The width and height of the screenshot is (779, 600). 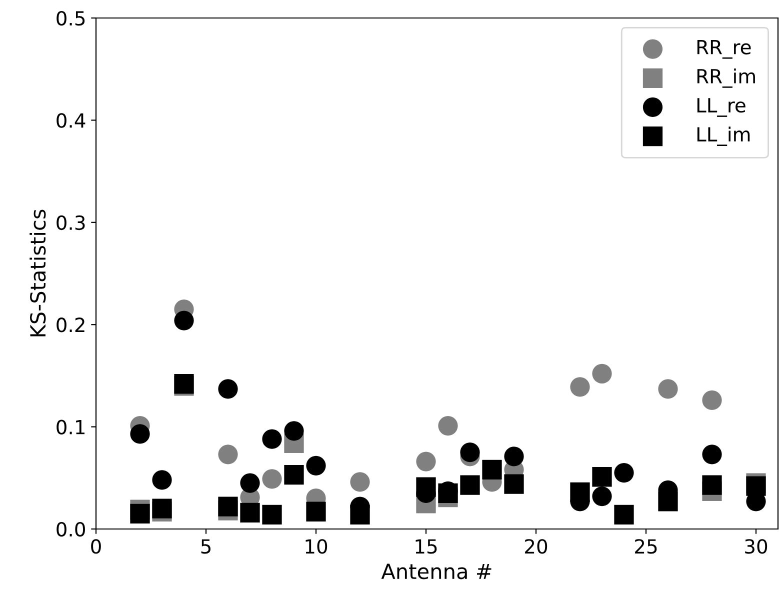 What do you see at coordinates (70, 222) in the screenshot?
I see `y-tick-label: 0.3` at bounding box center [70, 222].